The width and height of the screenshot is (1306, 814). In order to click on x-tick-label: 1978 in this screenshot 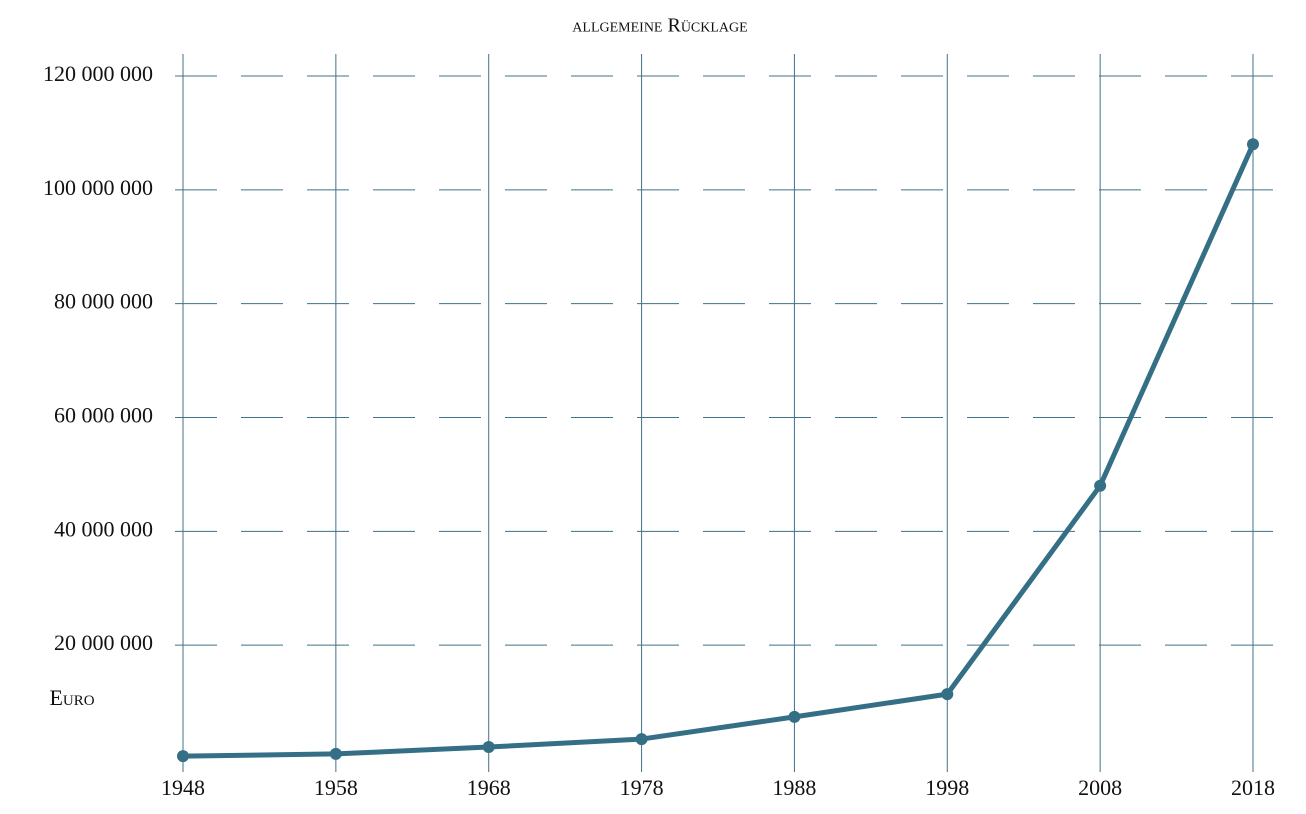, I will do `click(642, 787)`.